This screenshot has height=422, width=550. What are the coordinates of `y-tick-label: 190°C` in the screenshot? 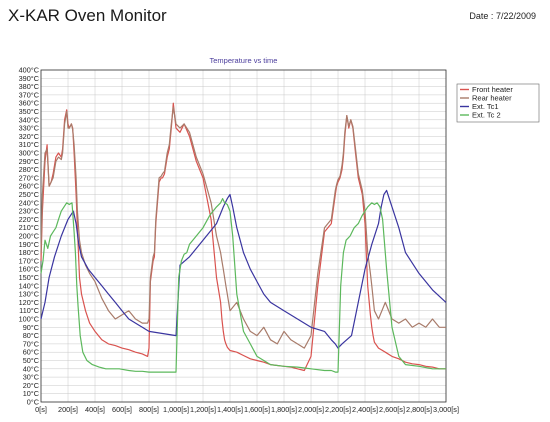 It's located at (29, 244).